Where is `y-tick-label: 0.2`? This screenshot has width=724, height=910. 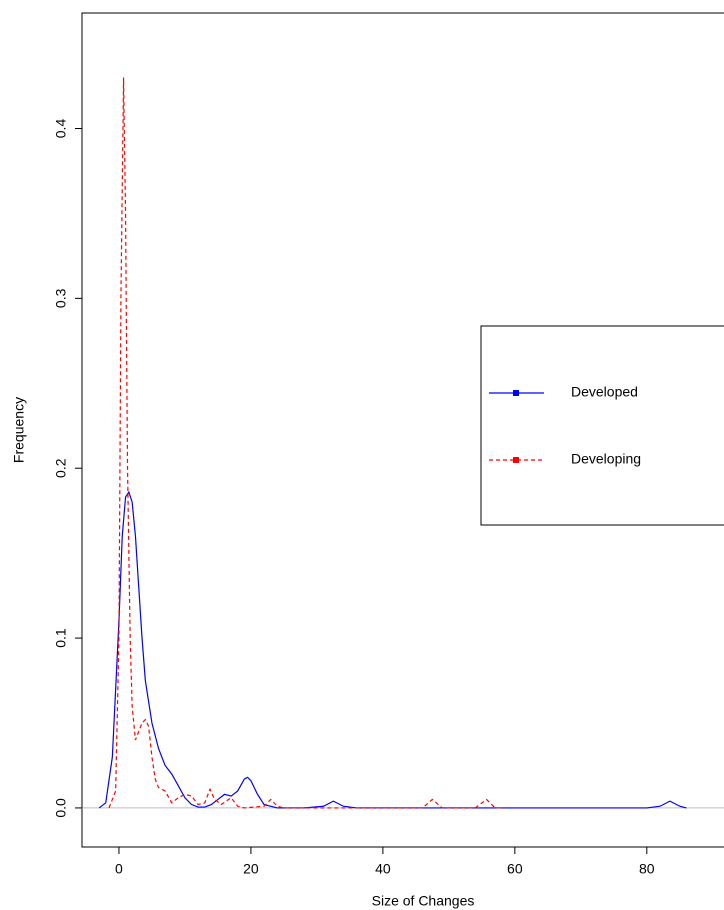 y-tick-label: 0.2 is located at coordinates (61, 468).